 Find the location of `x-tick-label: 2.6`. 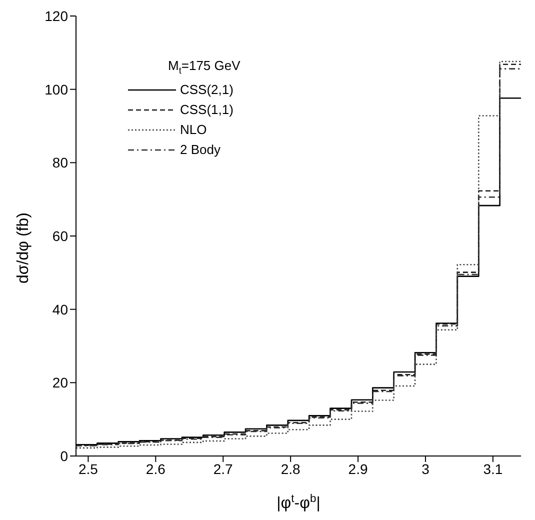

x-tick-label: 2.6 is located at coordinates (156, 468).